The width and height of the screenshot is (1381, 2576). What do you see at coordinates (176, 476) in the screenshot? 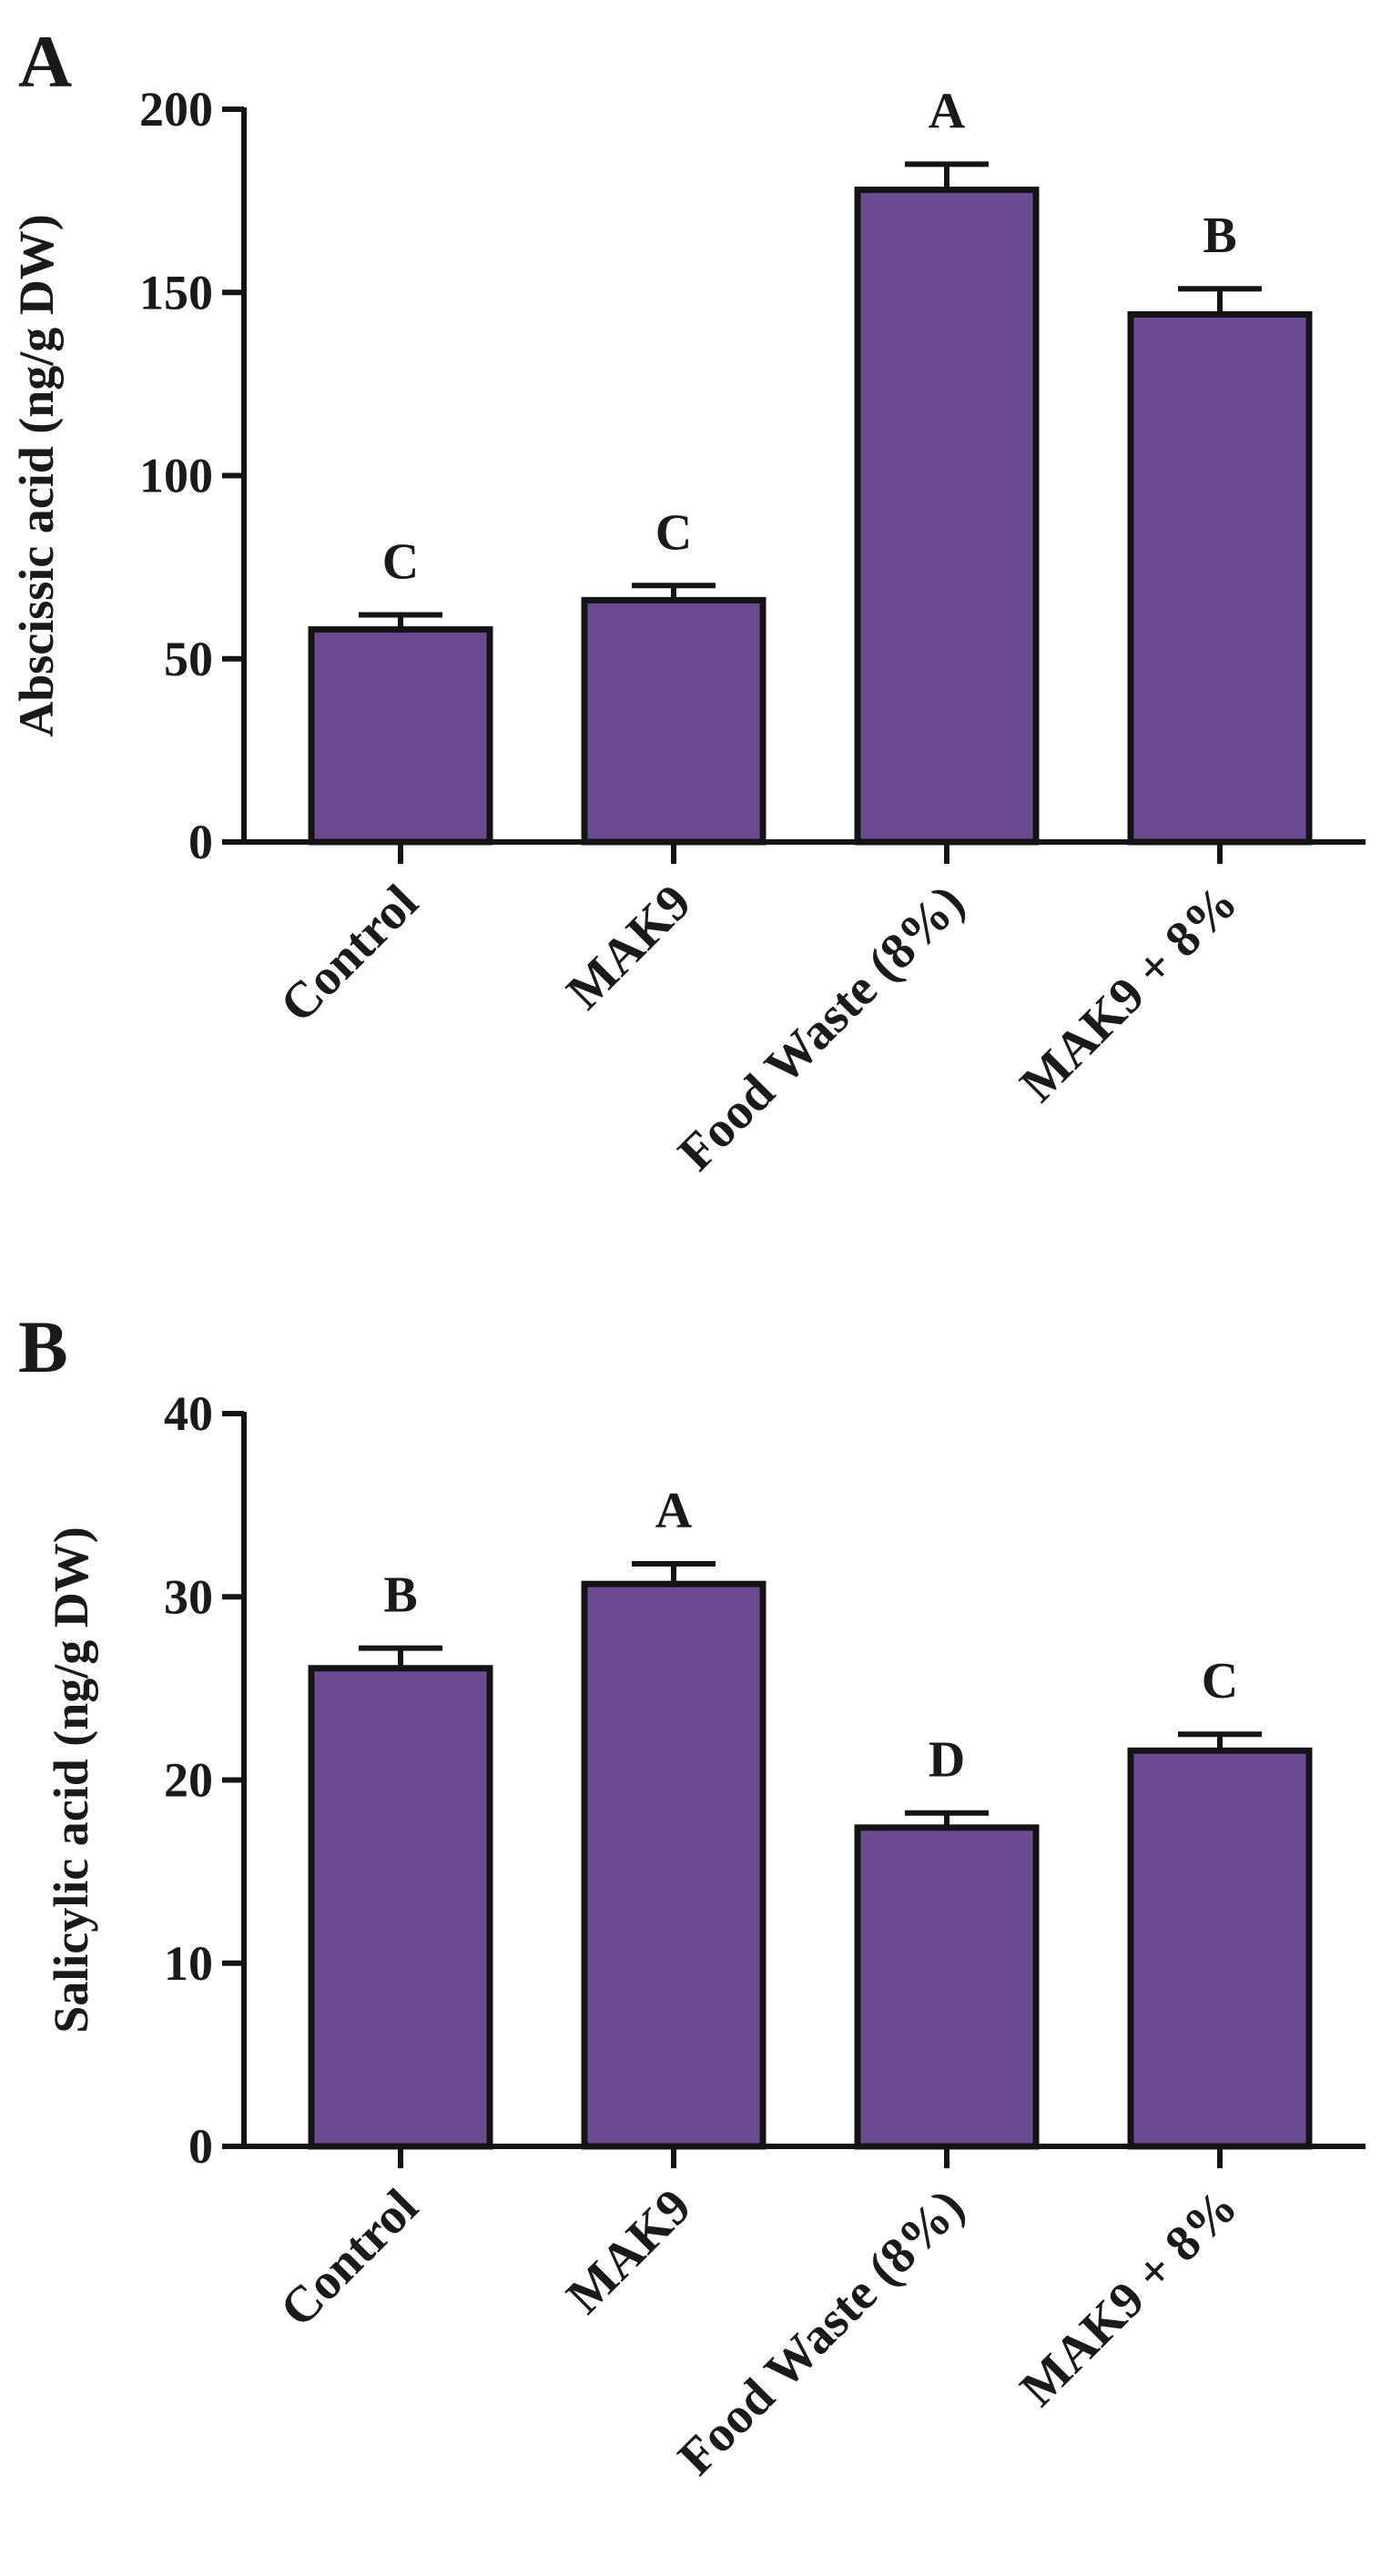
I see `y-tick-label: 100` at bounding box center [176, 476].